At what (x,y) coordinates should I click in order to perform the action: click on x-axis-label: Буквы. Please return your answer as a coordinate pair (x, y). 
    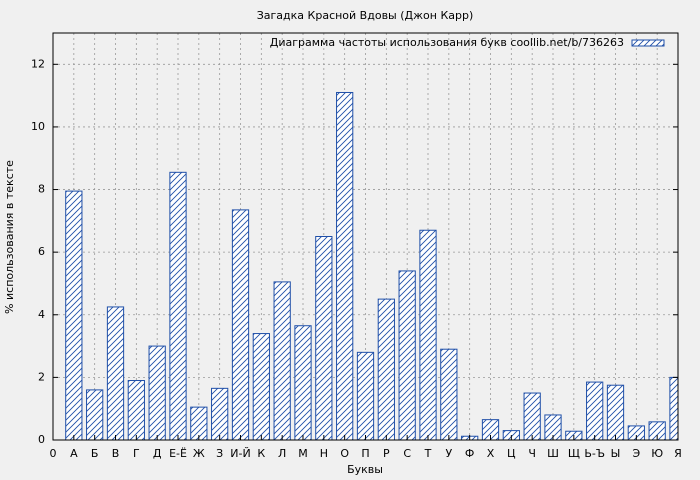
    Looking at the image, I should click on (365, 469).